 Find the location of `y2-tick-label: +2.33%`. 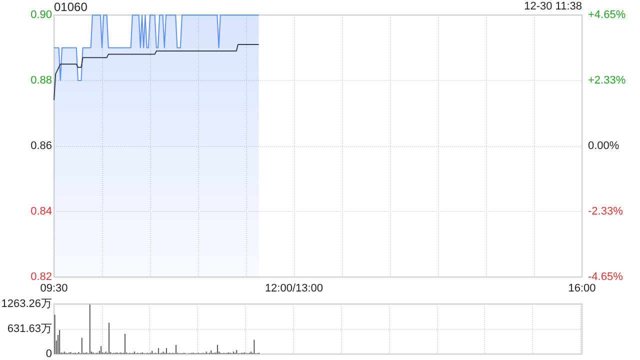

y2-tick-label: +2.33% is located at coordinates (607, 80).